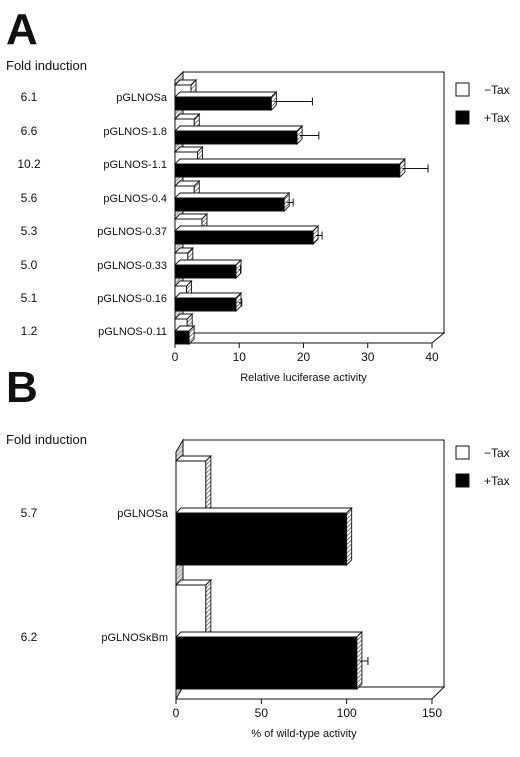 The image size is (520, 757). What do you see at coordinates (364, 661) in the screenshot?
I see `panel-b-error-bar-pglnos-bm` at bounding box center [364, 661].